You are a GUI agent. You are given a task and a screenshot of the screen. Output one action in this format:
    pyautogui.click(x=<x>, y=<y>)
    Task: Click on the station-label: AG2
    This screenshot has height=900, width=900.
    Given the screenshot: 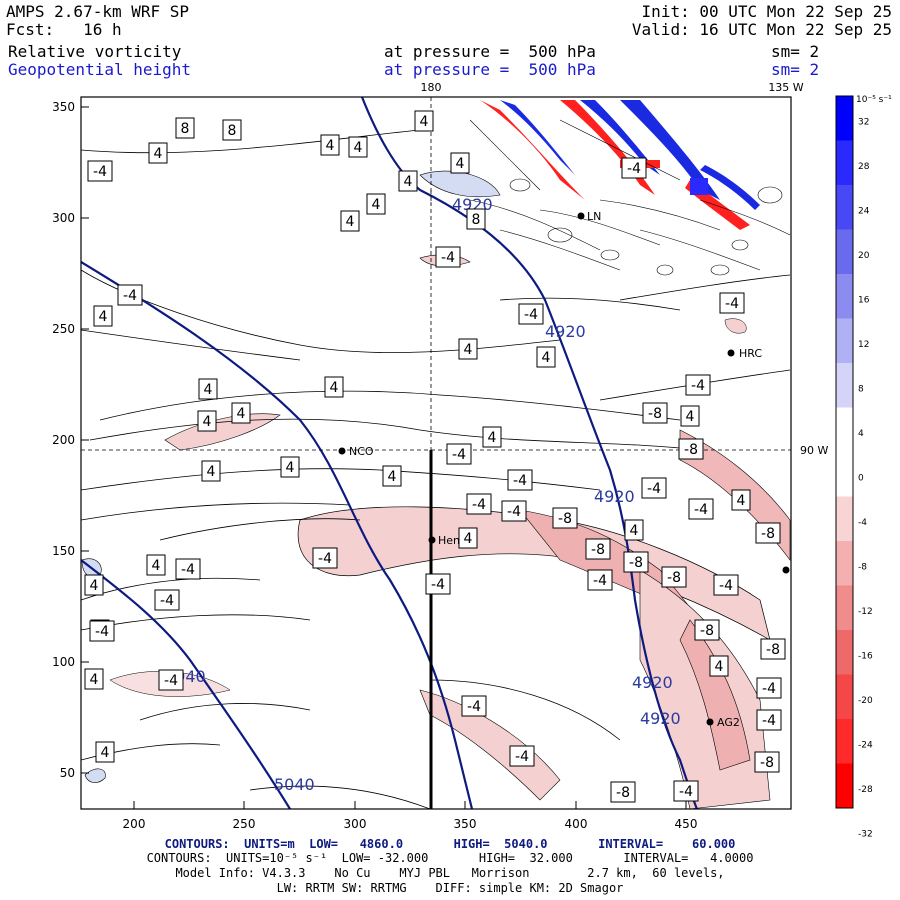 What is the action you would take?
    pyautogui.click(x=728, y=722)
    